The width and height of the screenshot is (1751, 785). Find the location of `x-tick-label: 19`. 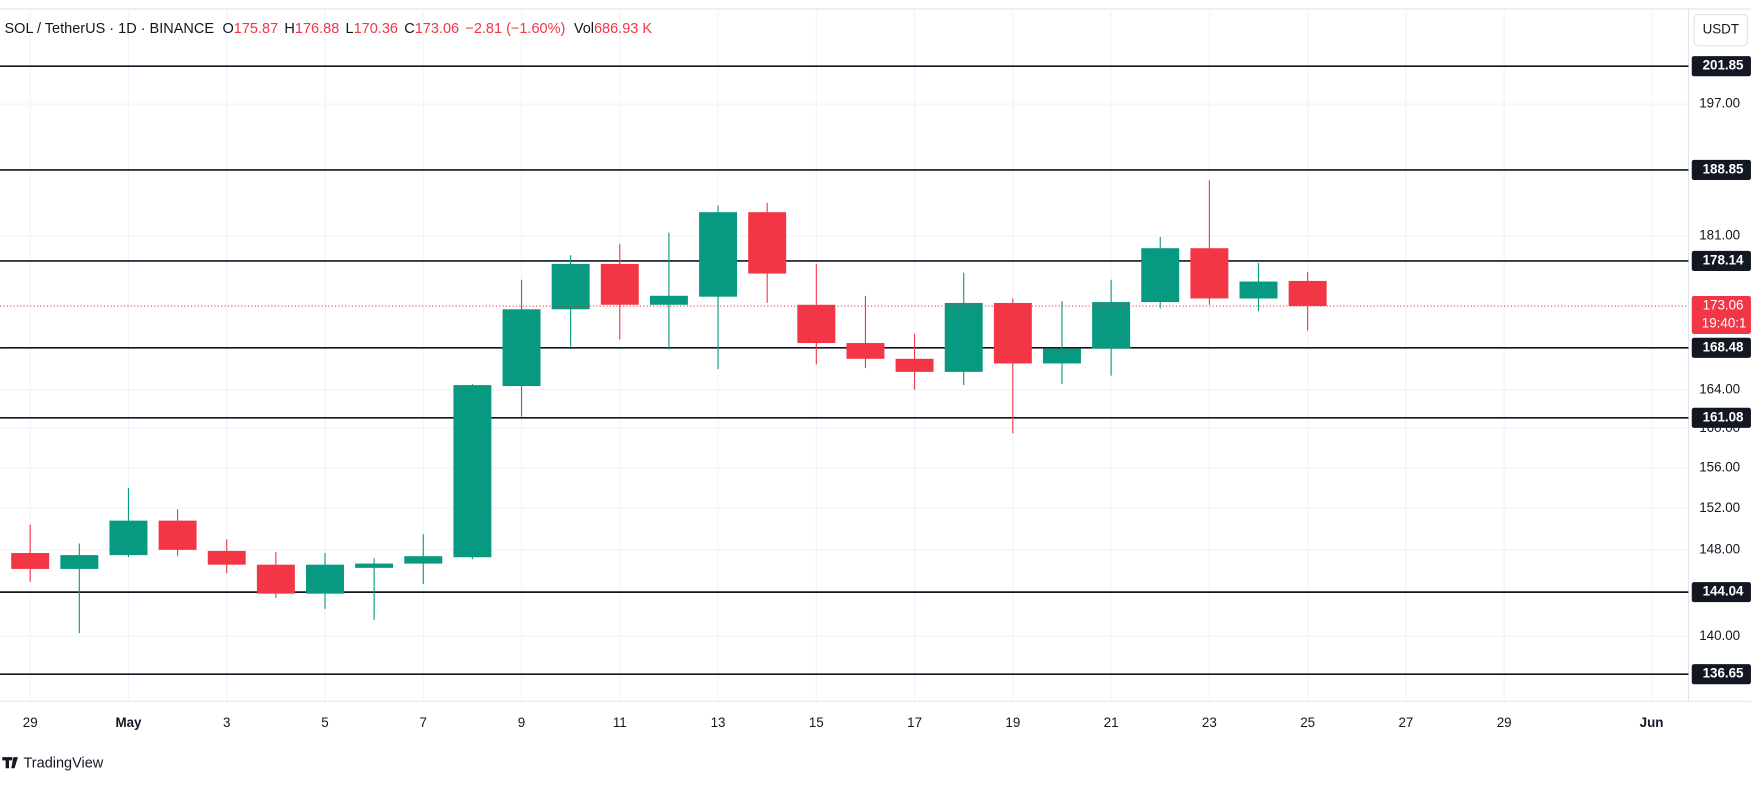

x-tick-label: 19 is located at coordinates (1012, 722).